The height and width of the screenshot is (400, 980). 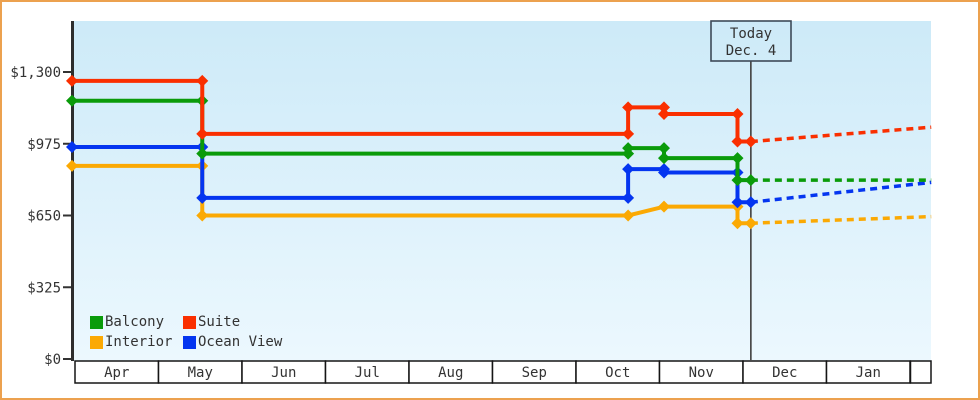 I want to click on legend-row-1: Balcony Suite, so click(x=186, y=322).